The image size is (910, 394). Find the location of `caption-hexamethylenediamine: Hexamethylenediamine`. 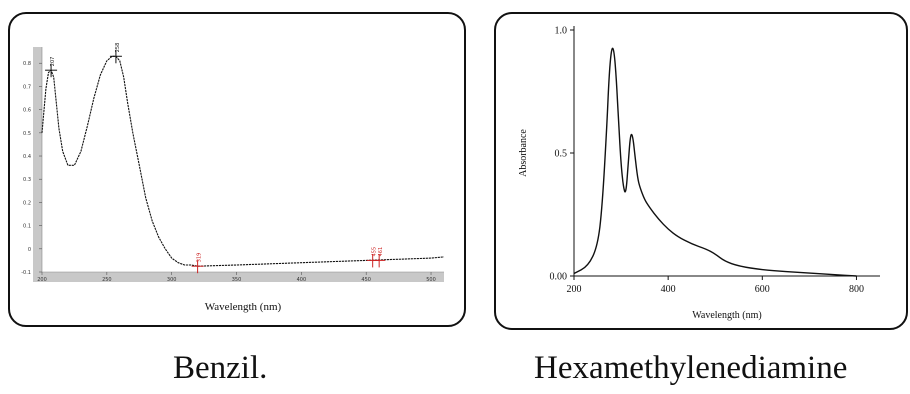

caption-hexamethylenediamine: Hexamethylenediamine is located at coordinates (691, 368).